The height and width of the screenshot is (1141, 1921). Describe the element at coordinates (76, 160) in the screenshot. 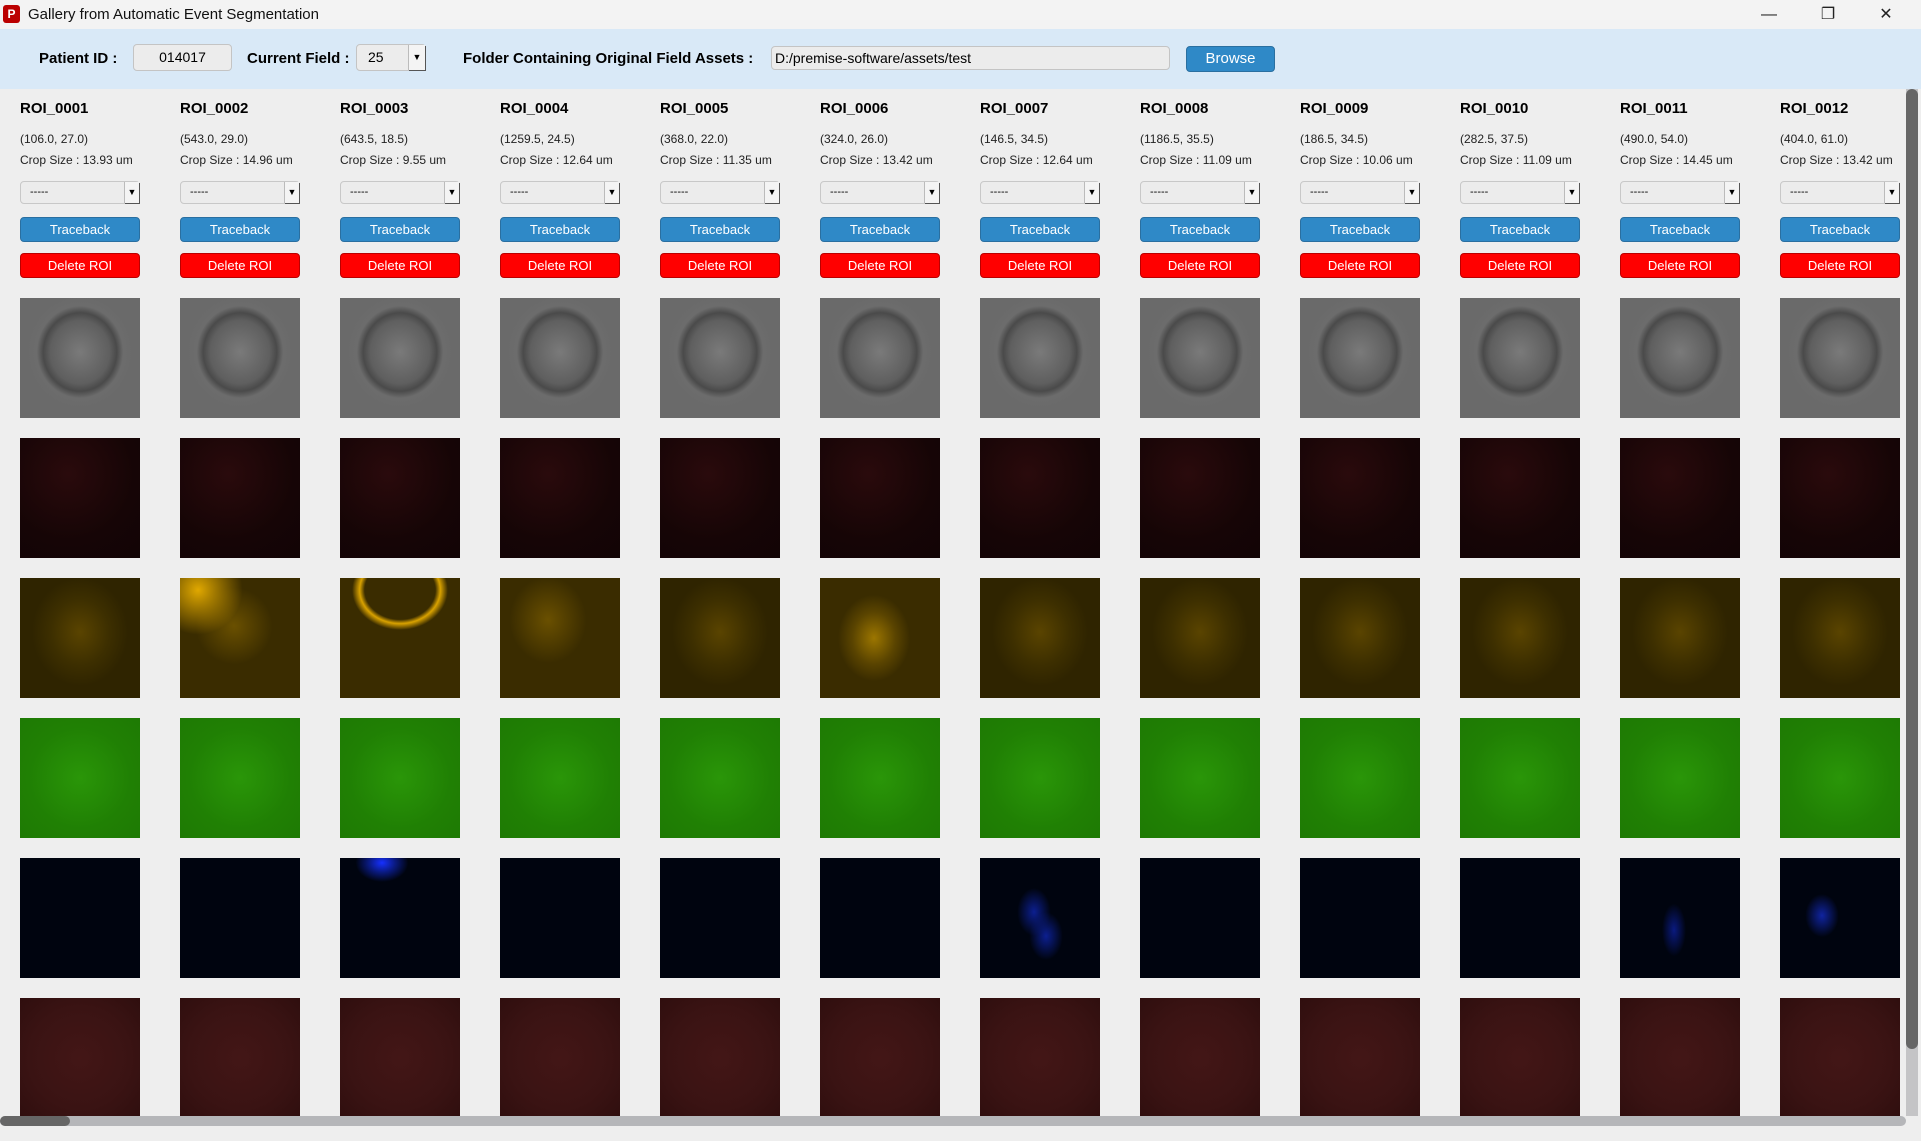

I see `roi-crop-size: Crop Size : 13.93 um` at that location.